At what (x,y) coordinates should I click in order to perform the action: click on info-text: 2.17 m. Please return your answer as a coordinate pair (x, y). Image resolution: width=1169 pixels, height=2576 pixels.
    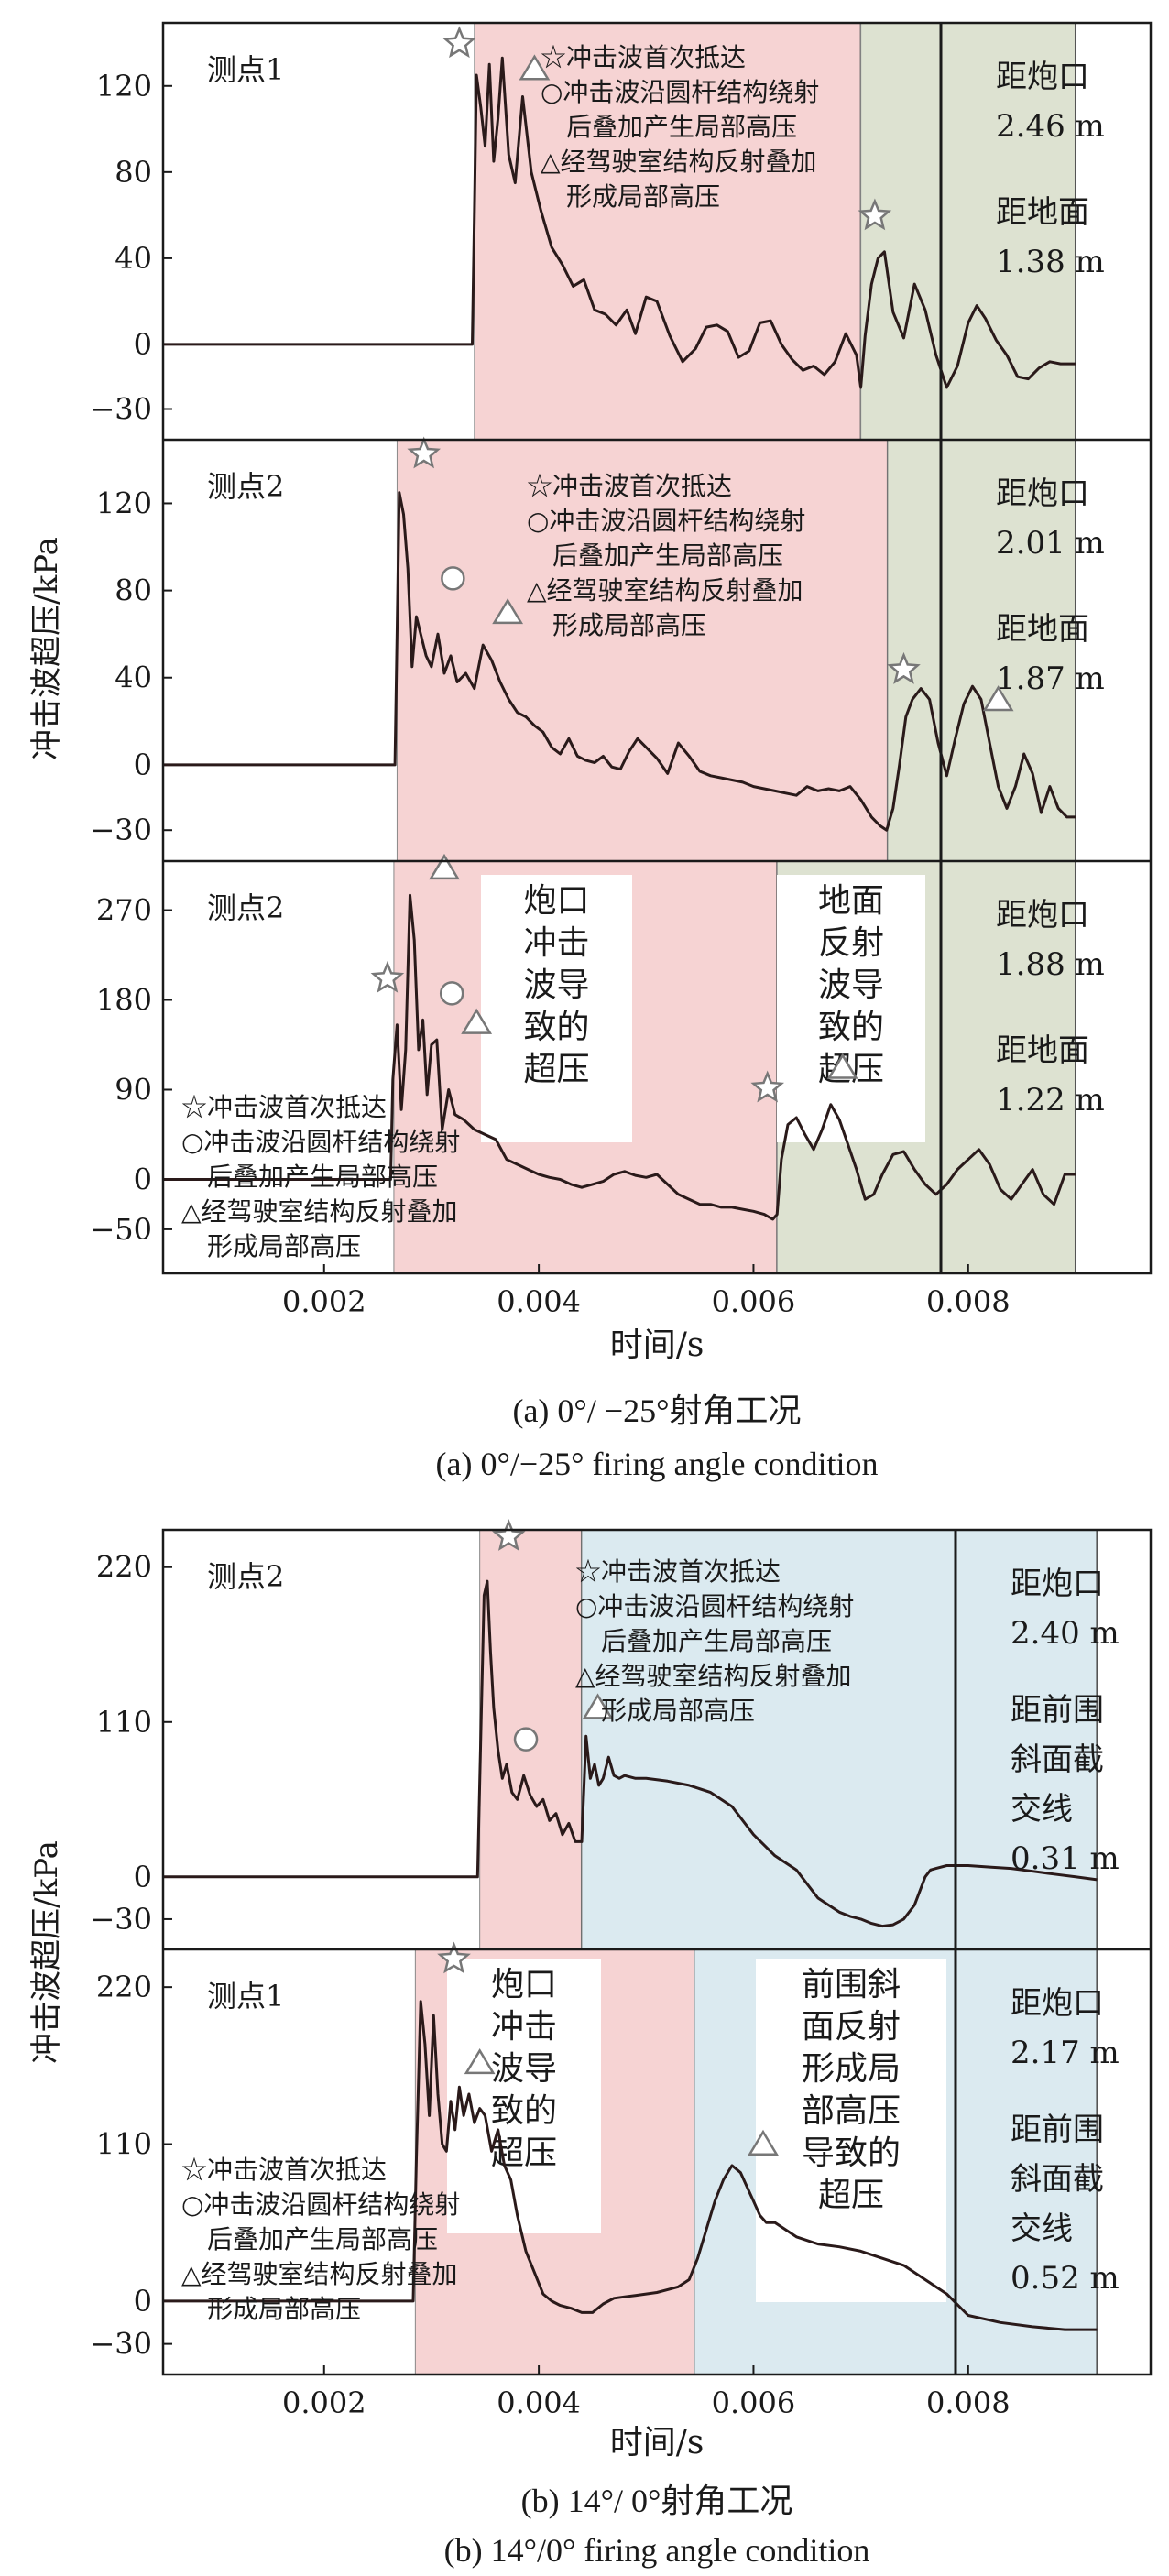
    Looking at the image, I should click on (1065, 2053).